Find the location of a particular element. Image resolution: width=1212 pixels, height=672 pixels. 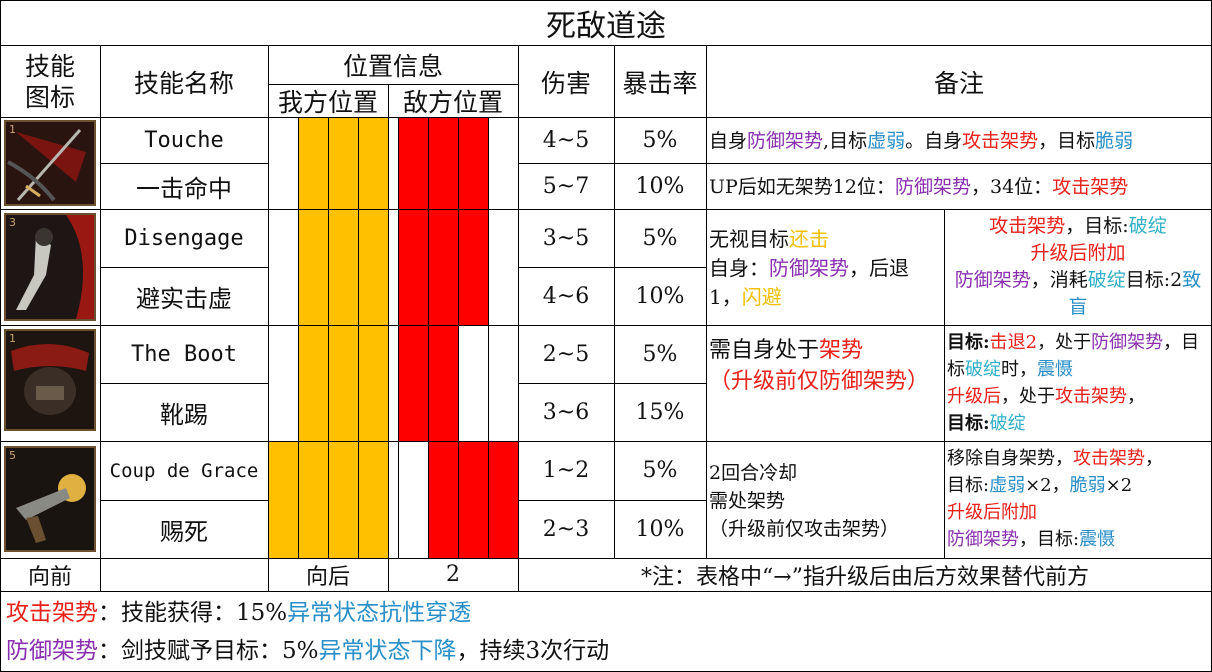

header-notes: 备注 is located at coordinates (958, 83).